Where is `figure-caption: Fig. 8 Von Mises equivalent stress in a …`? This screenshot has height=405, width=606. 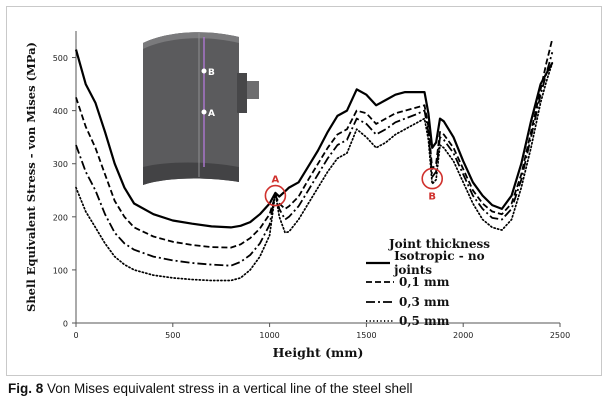 figure-caption: Fig. 8 Von Mises equivalent stress in a … is located at coordinates (210, 388).